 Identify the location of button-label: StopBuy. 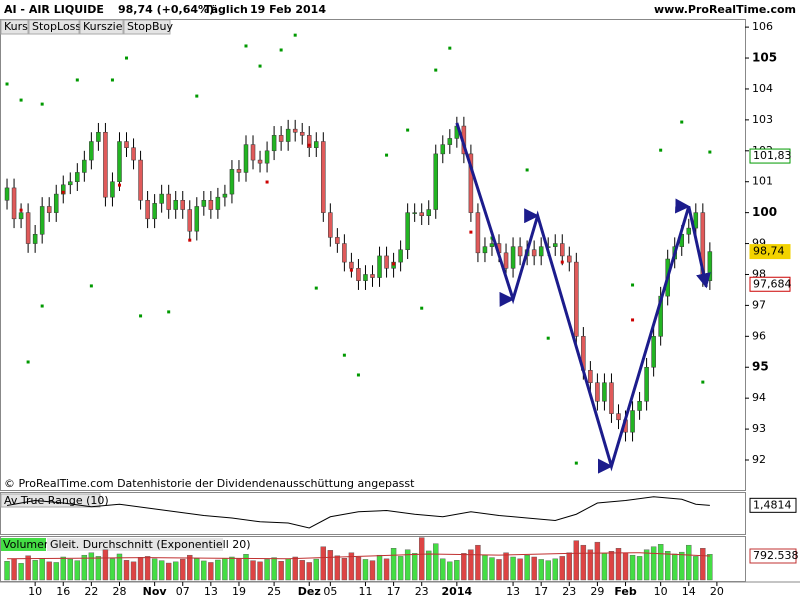
(150, 26).